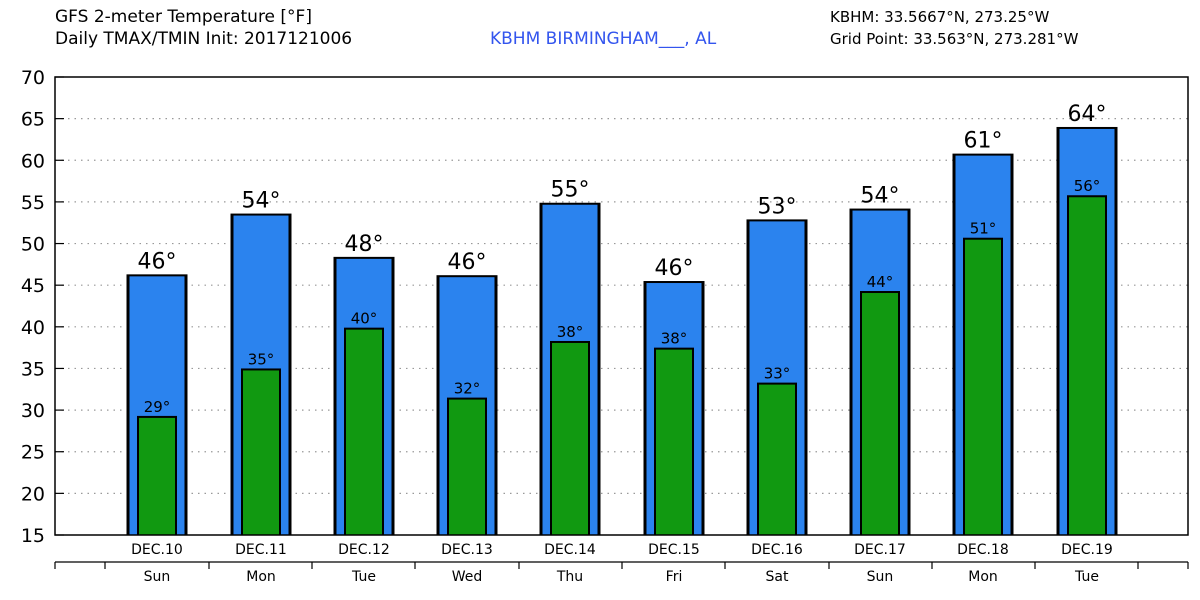  What do you see at coordinates (33, 453) in the screenshot?
I see `y-tick-label: 25` at bounding box center [33, 453].